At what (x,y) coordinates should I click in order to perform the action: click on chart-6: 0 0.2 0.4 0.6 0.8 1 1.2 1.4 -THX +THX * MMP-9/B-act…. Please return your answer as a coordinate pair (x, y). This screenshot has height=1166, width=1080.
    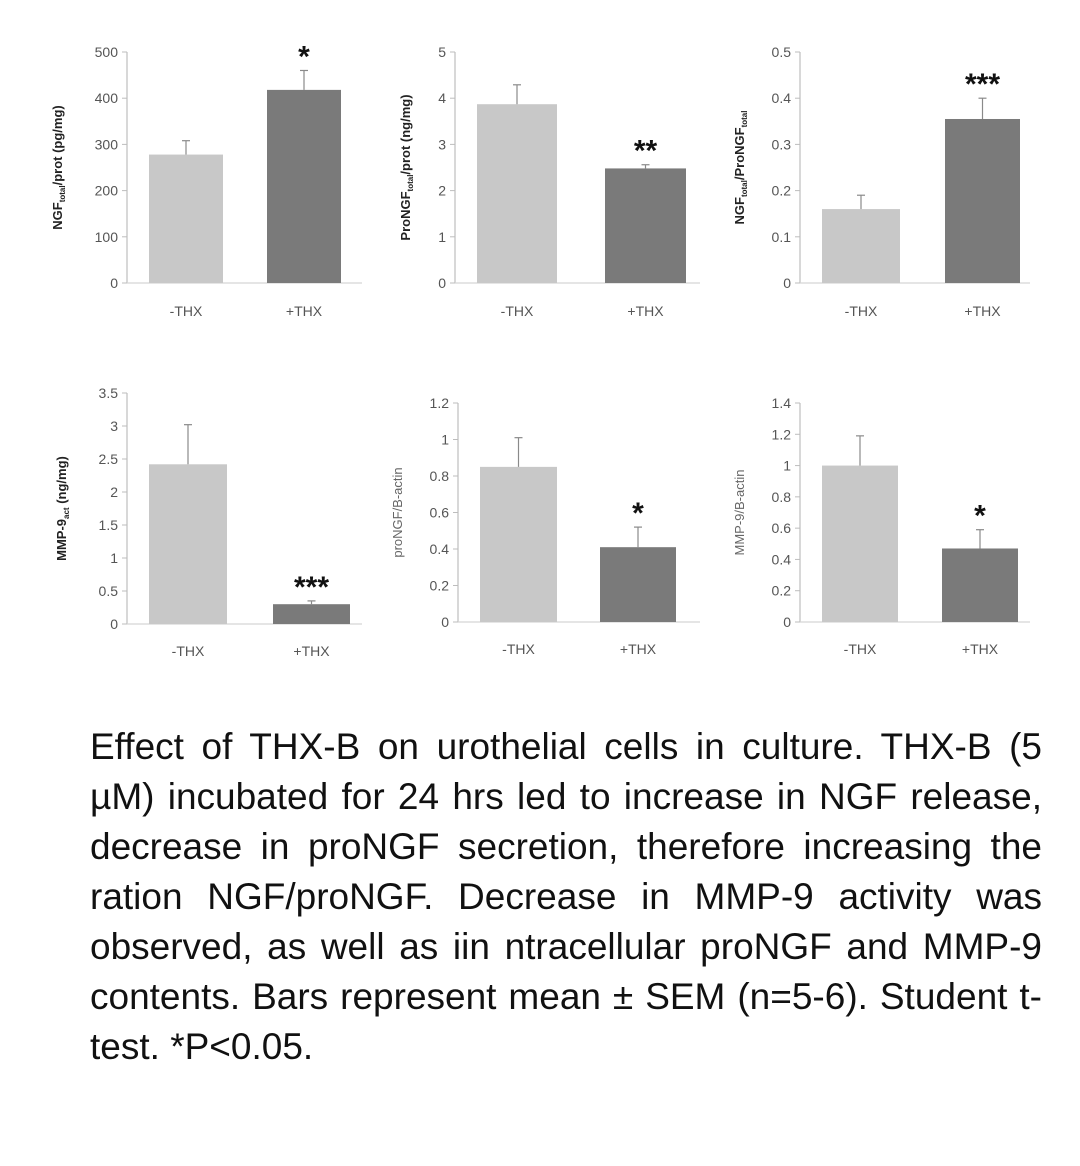
    Looking at the image, I should click on (881, 526).